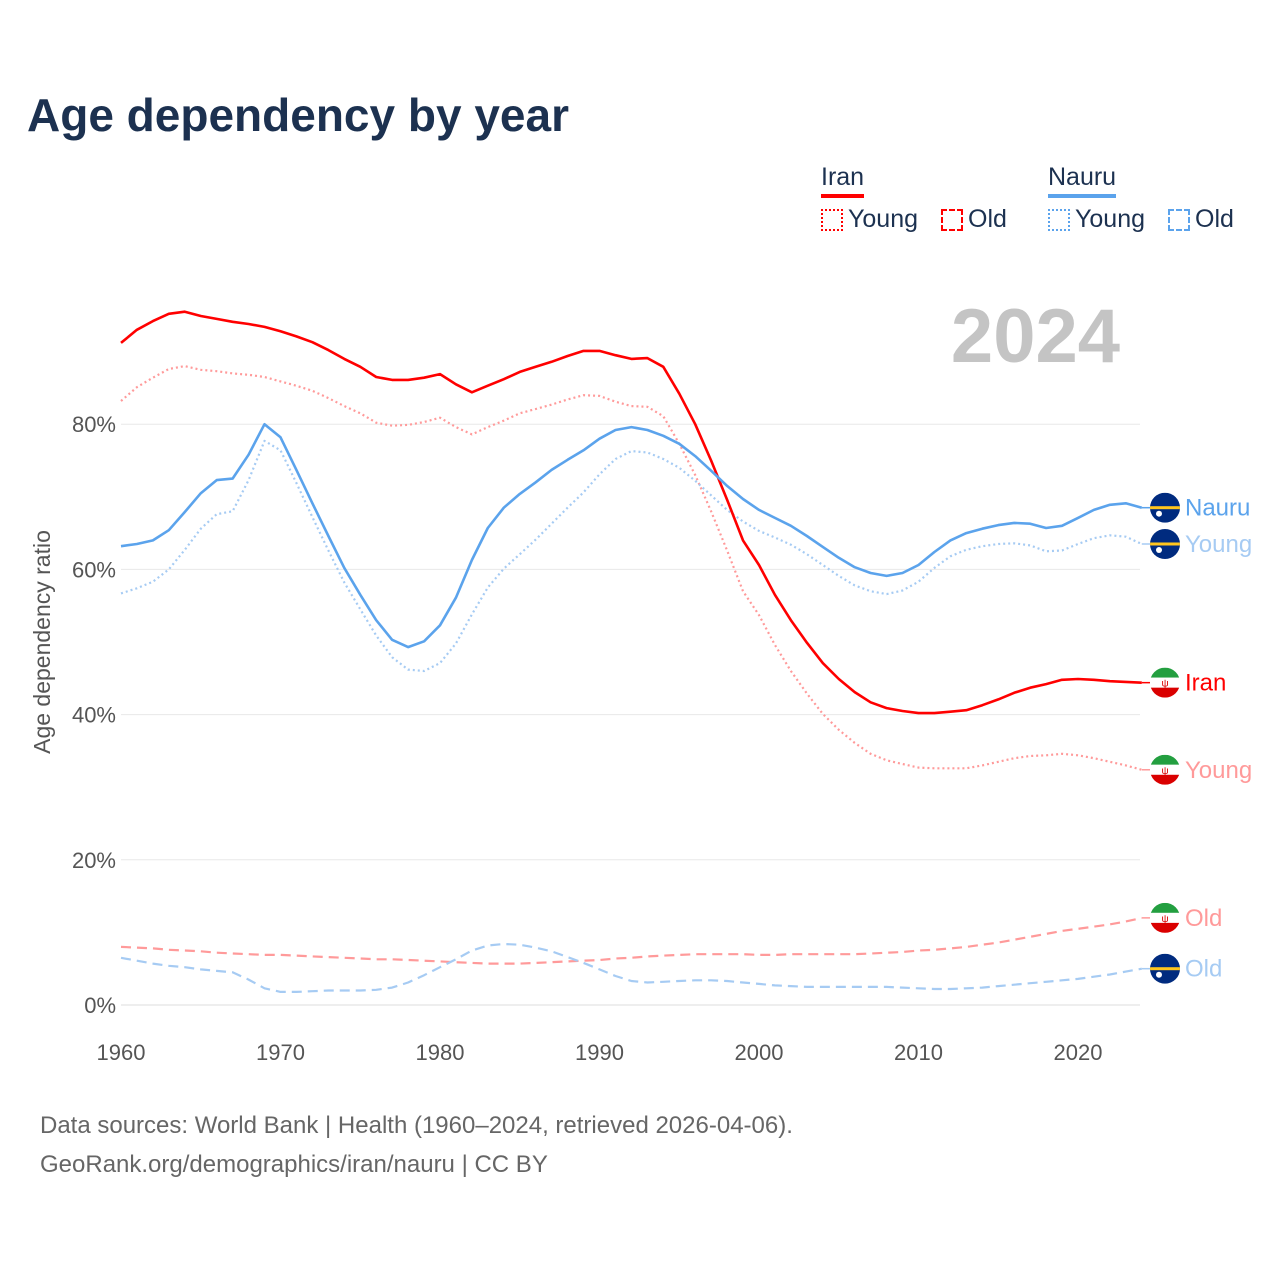 This screenshot has height=1280, width=1280. What do you see at coordinates (1082, 180) in the screenshot?
I see `legend-nauru: Nauru` at bounding box center [1082, 180].